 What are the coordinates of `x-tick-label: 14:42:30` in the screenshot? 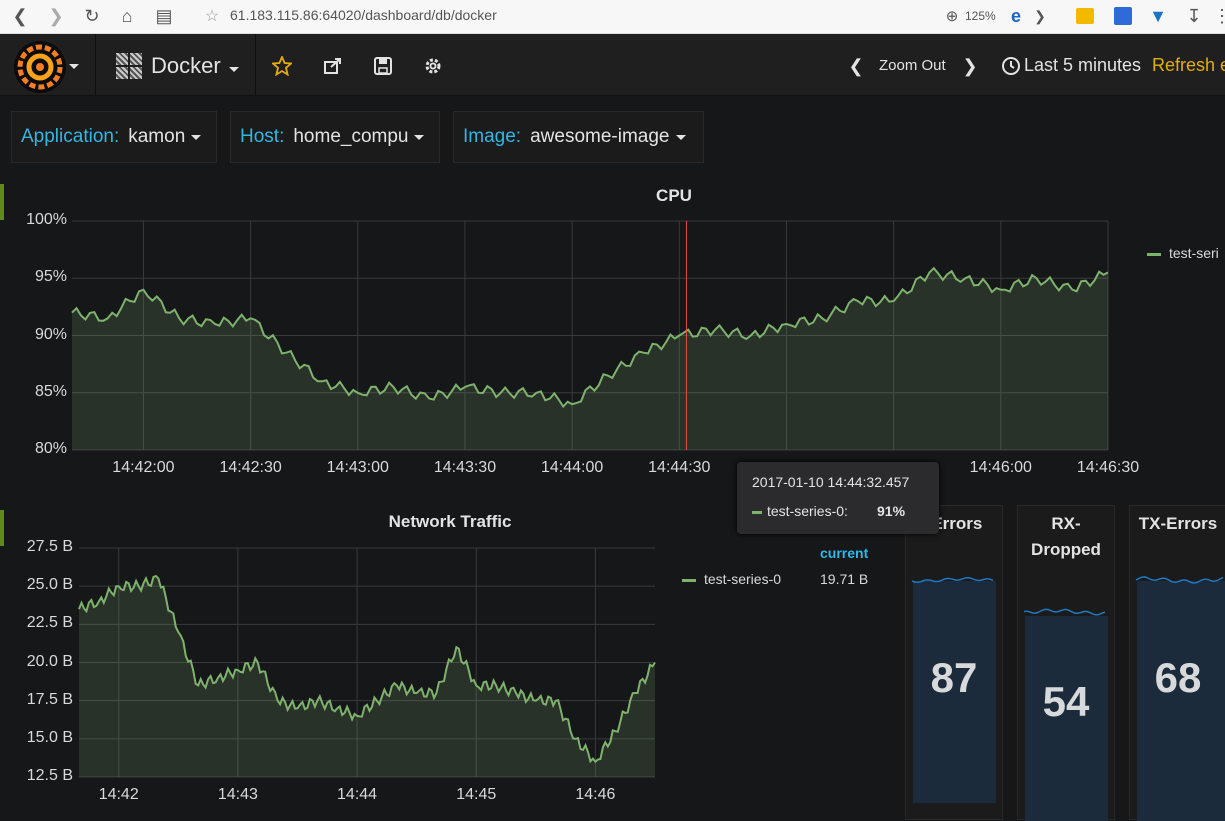 It's located at (250, 467).